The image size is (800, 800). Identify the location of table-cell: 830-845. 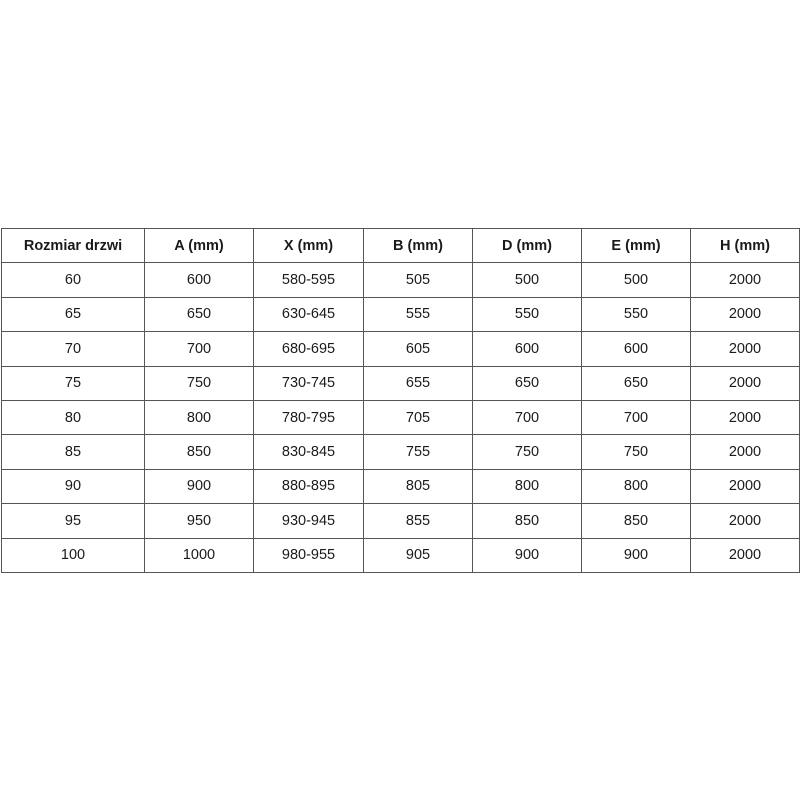
(308, 452).